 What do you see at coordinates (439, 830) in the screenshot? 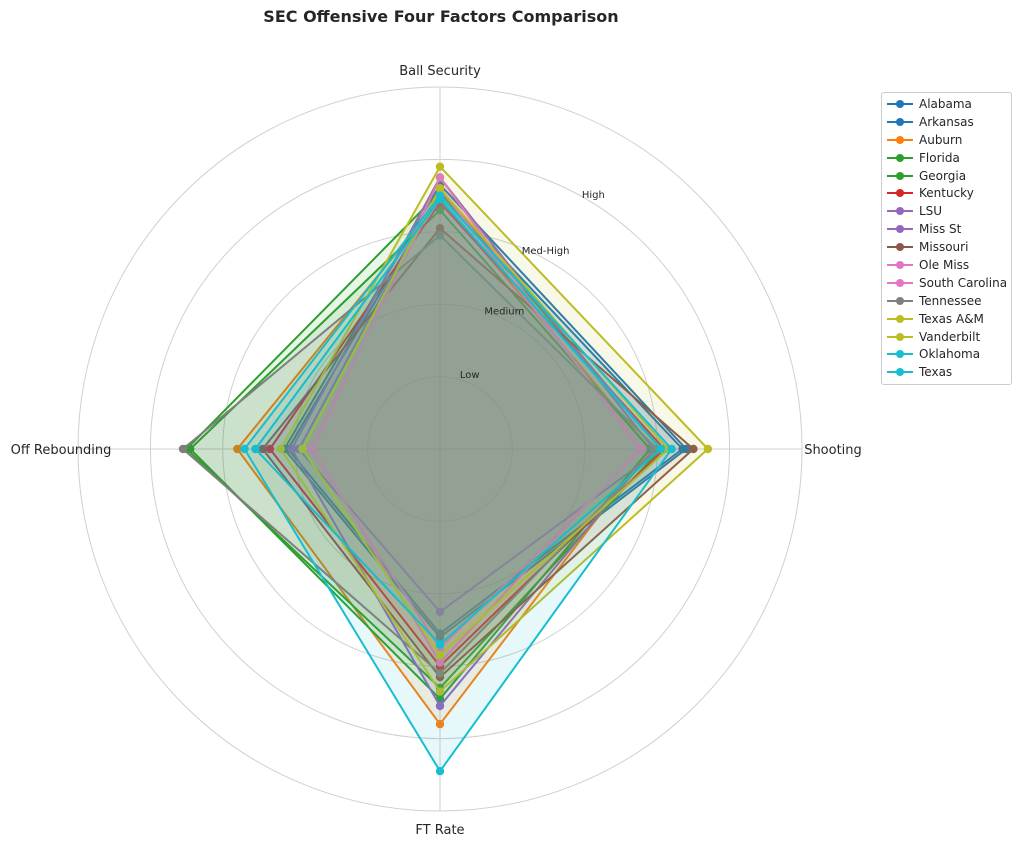
I see `axis-label: FT Rate` at bounding box center [439, 830].